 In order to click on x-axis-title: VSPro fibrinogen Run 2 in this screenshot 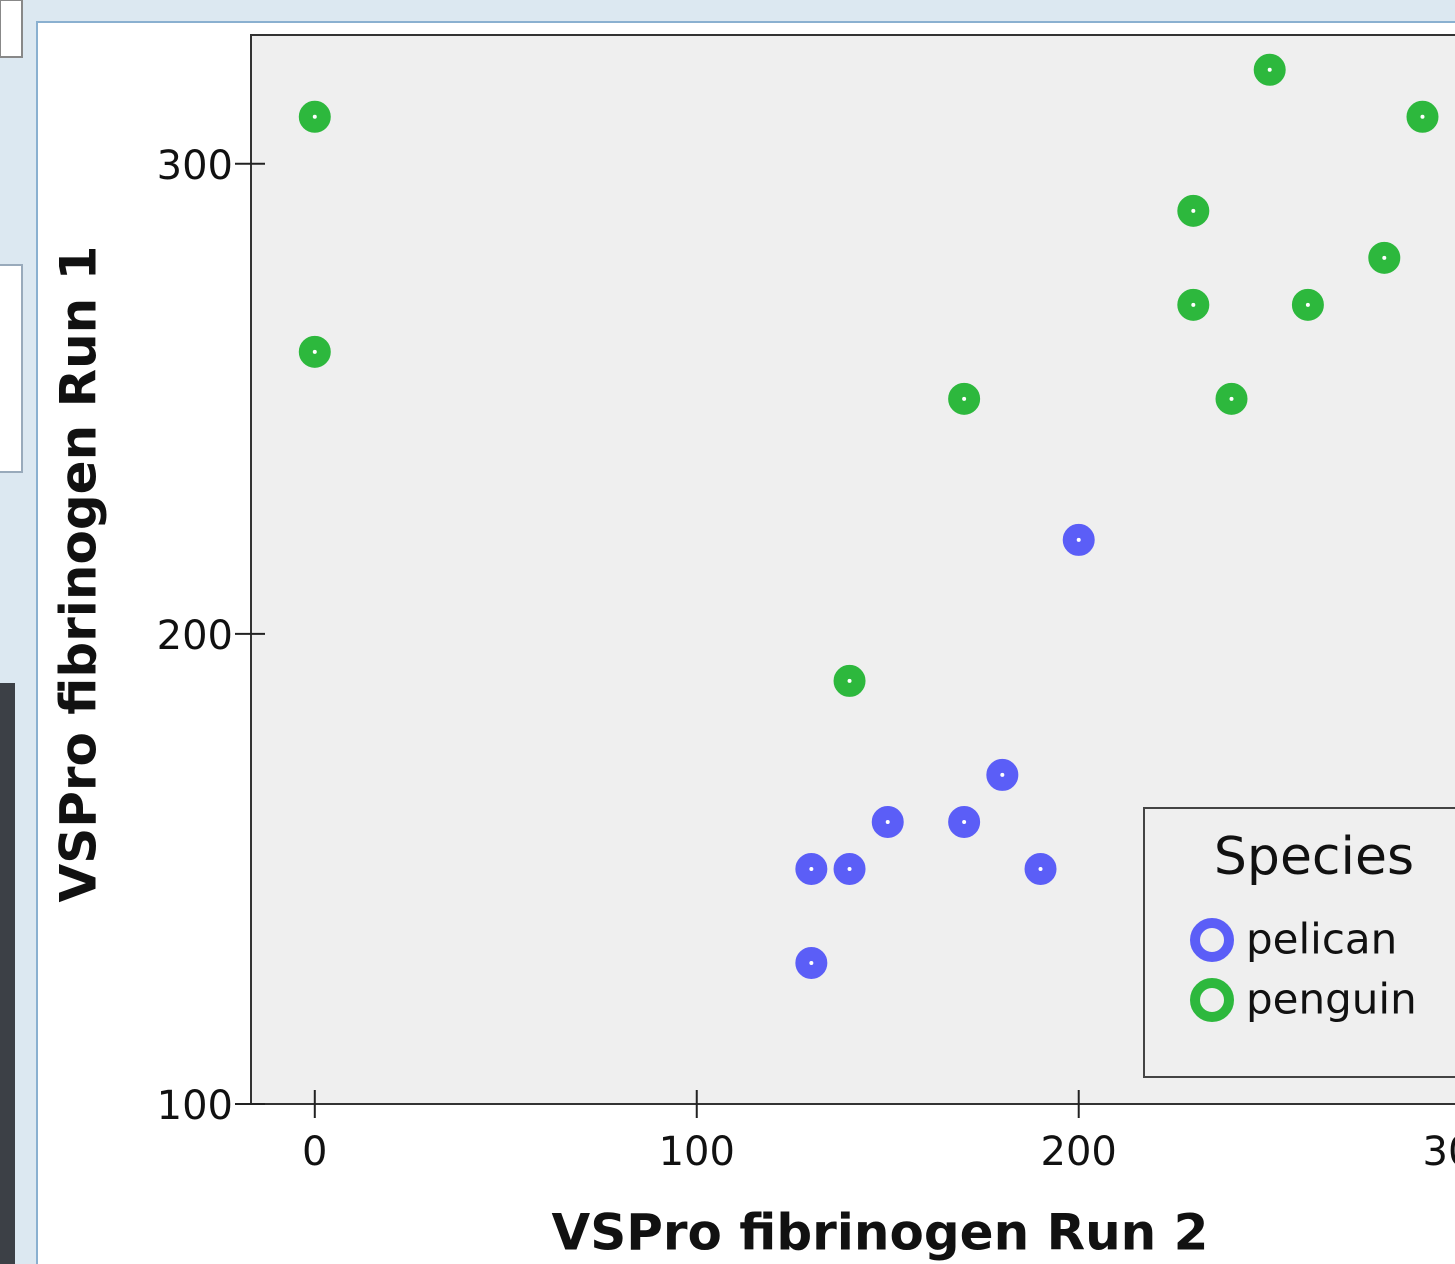, I will do `click(880, 1233)`.